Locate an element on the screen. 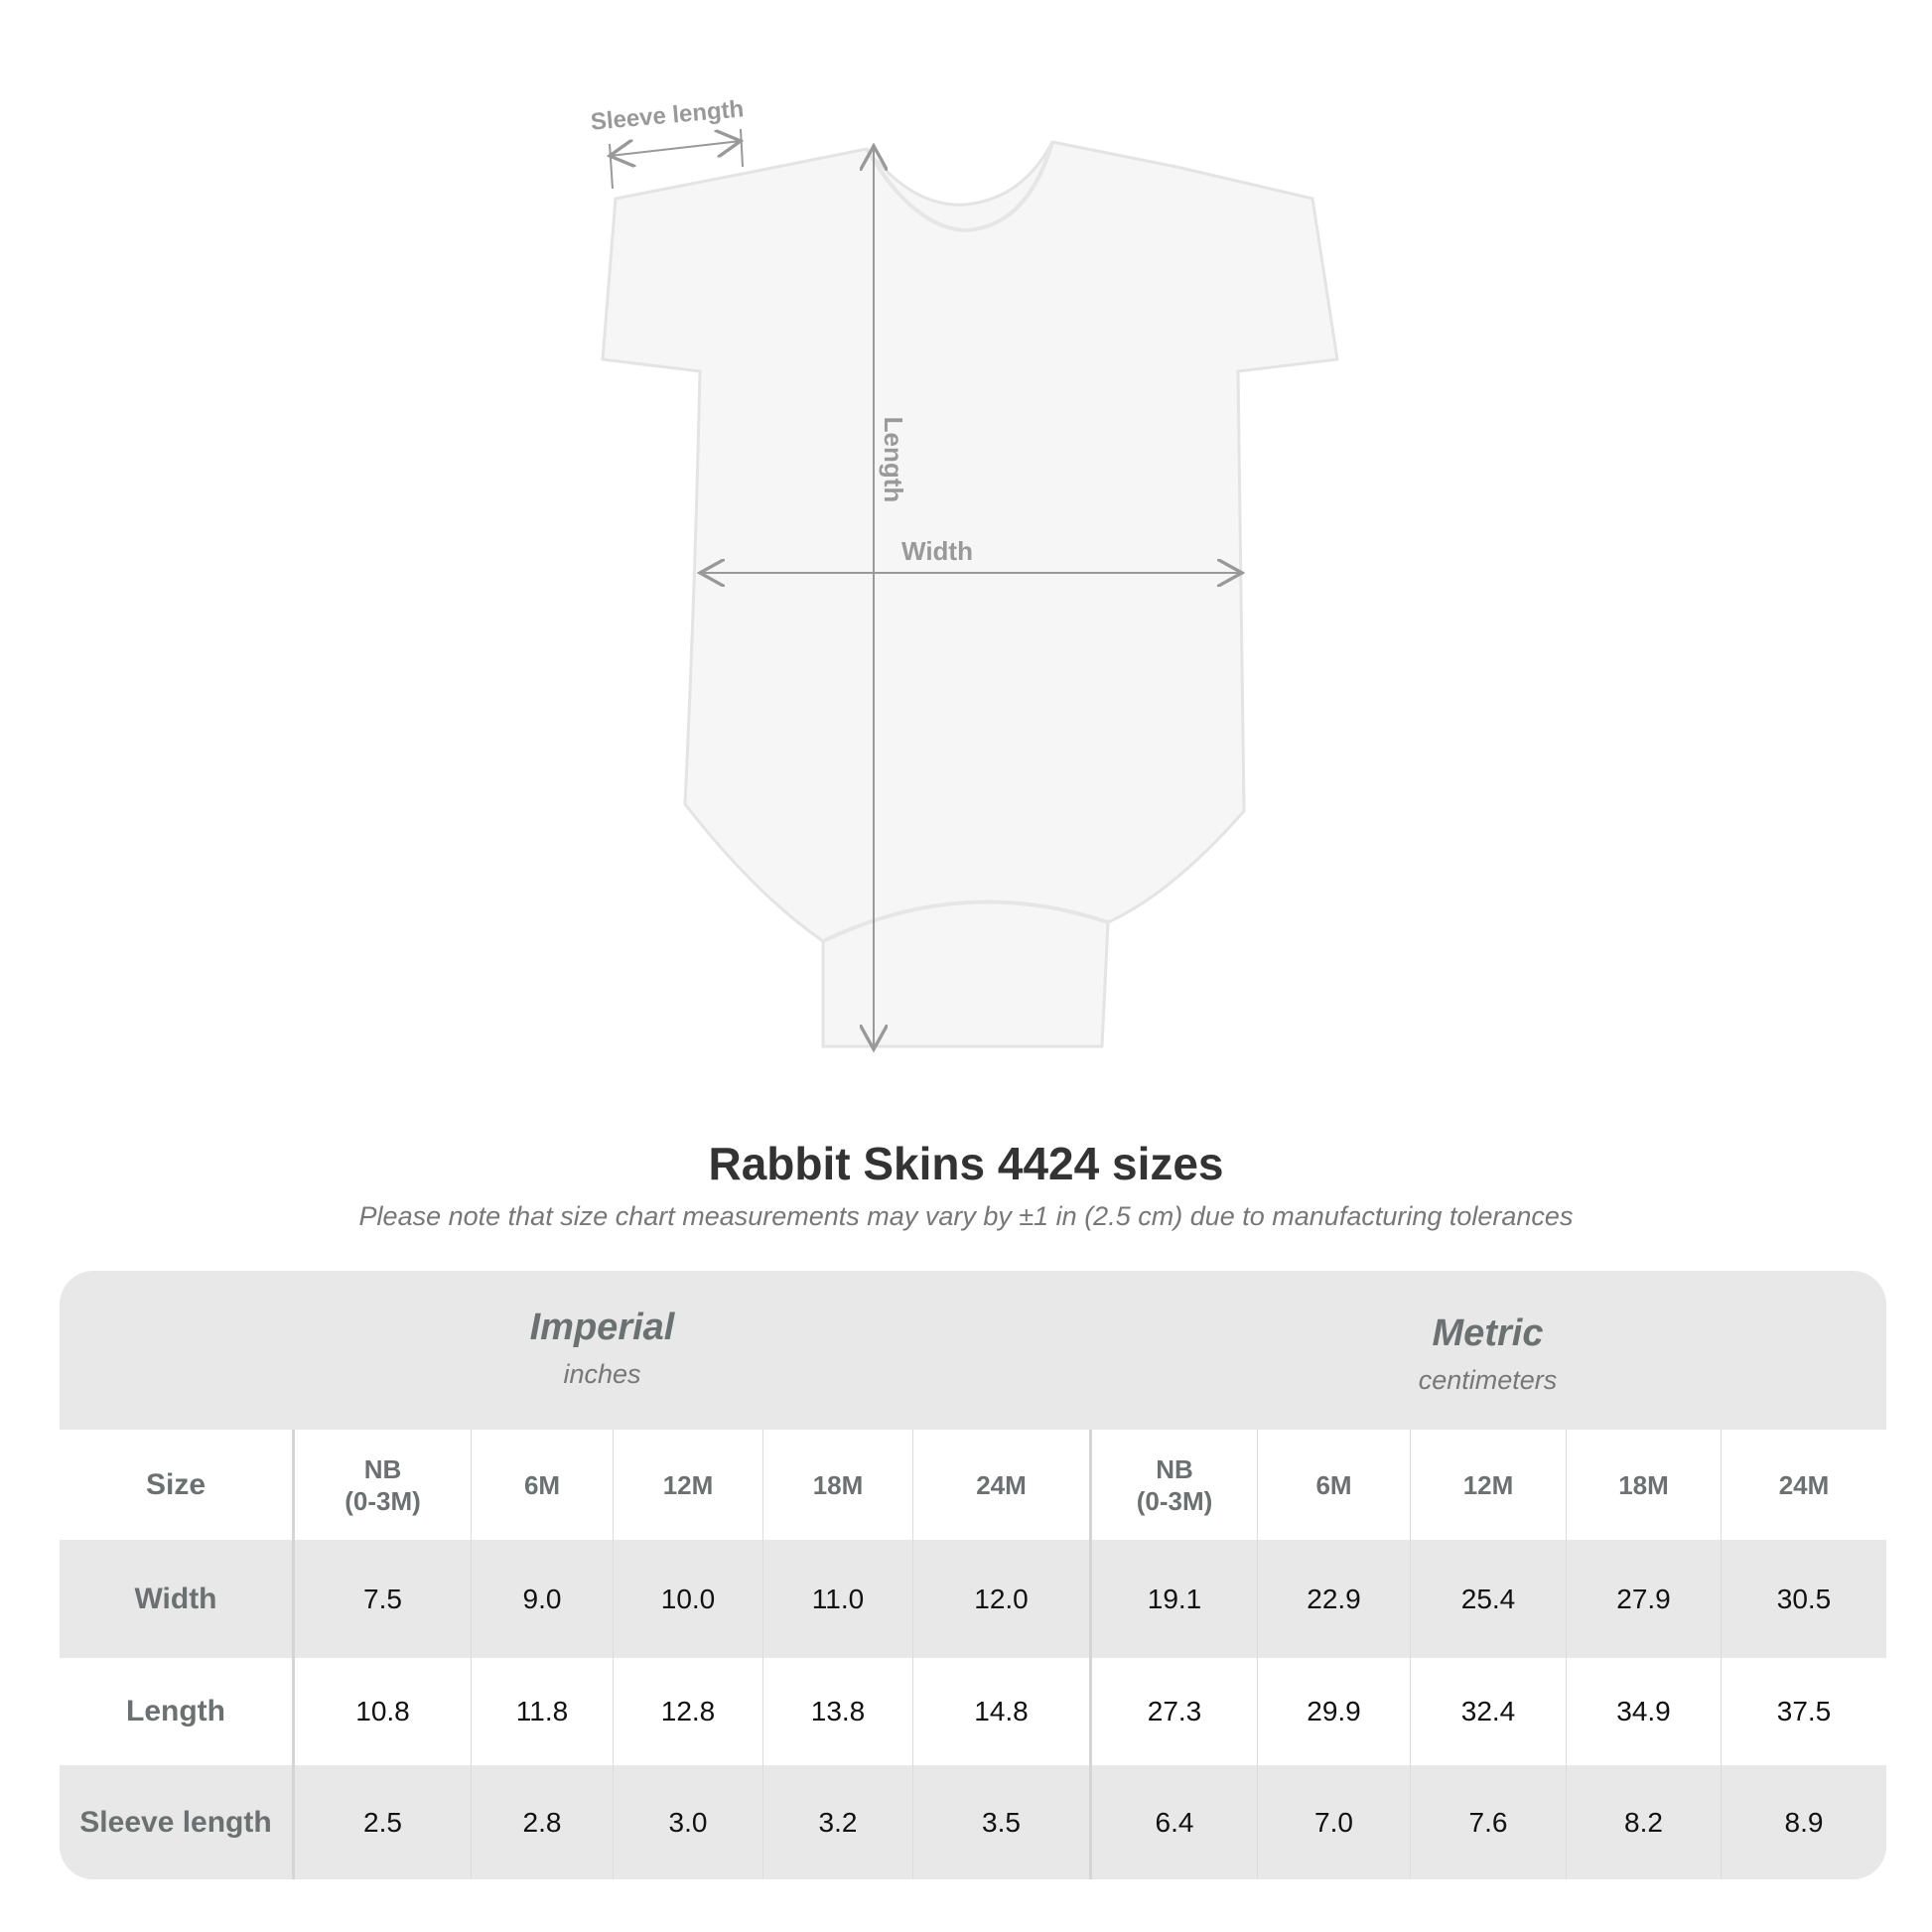 The width and height of the screenshot is (1932, 1932). metric-size-1: 6M is located at coordinates (1334, 1485).